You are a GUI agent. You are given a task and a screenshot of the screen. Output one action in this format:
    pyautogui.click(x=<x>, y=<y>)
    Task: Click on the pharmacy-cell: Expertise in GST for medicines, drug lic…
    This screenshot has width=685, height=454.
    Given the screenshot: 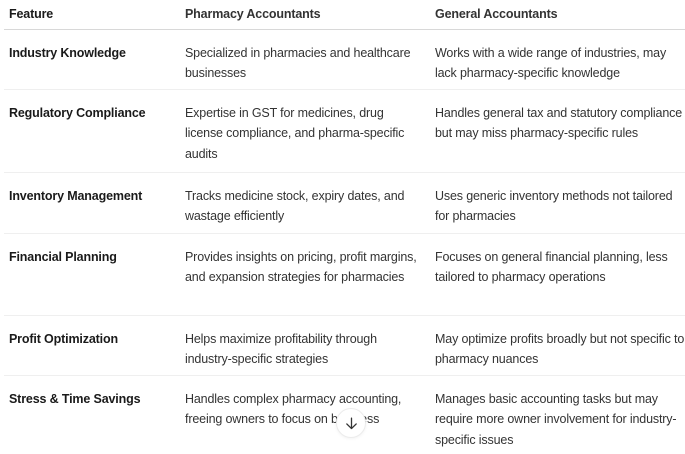 What is the action you would take?
    pyautogui.click(x=310, y=131)
    